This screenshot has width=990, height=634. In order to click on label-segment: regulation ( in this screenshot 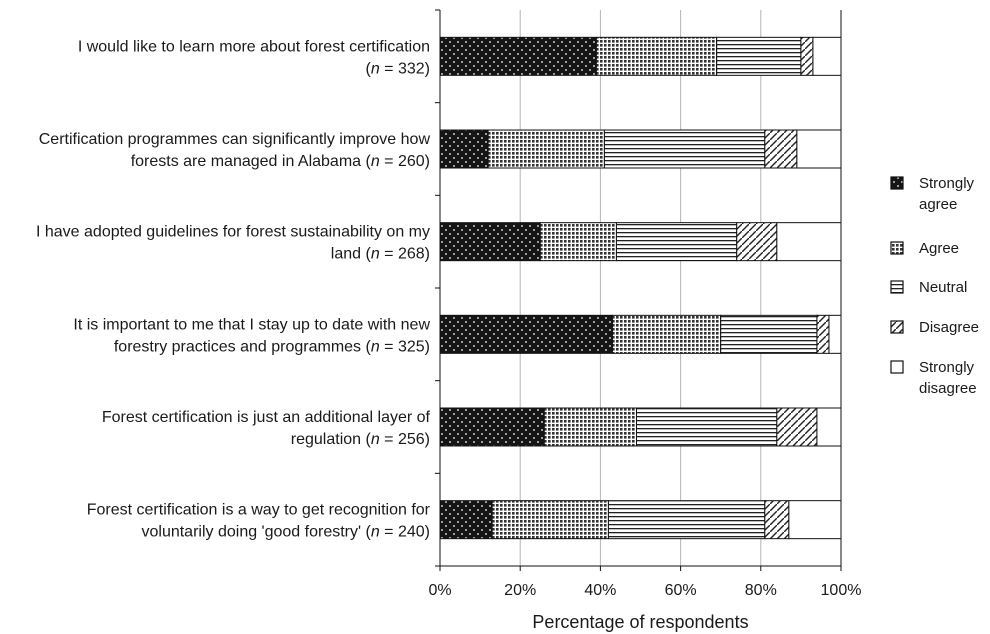, I will do `click(331, 439)`.